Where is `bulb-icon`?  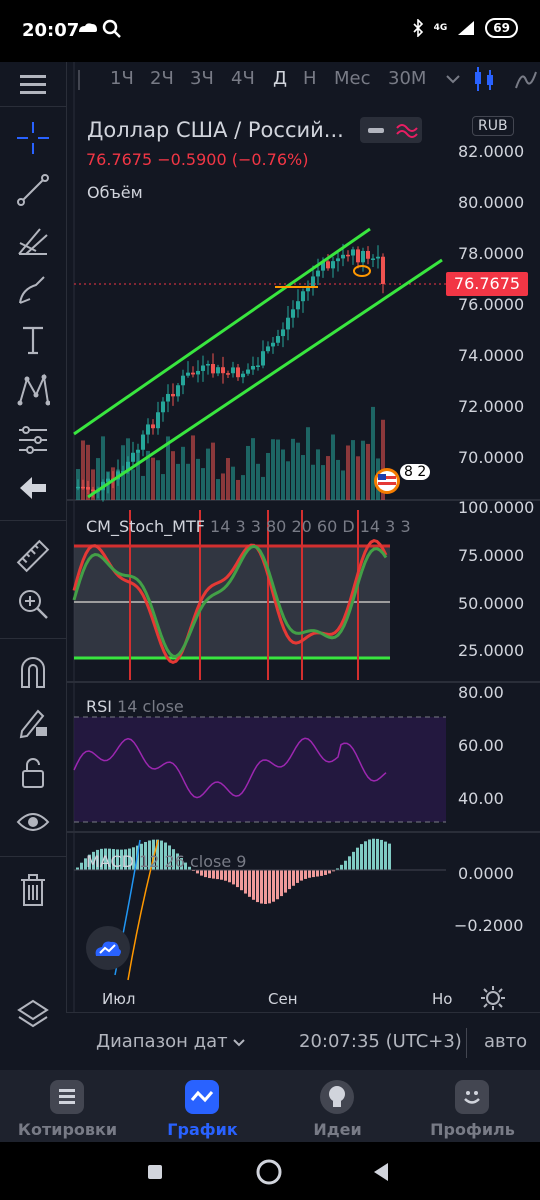 bulb-icon is located at coordinates (337, 1097).